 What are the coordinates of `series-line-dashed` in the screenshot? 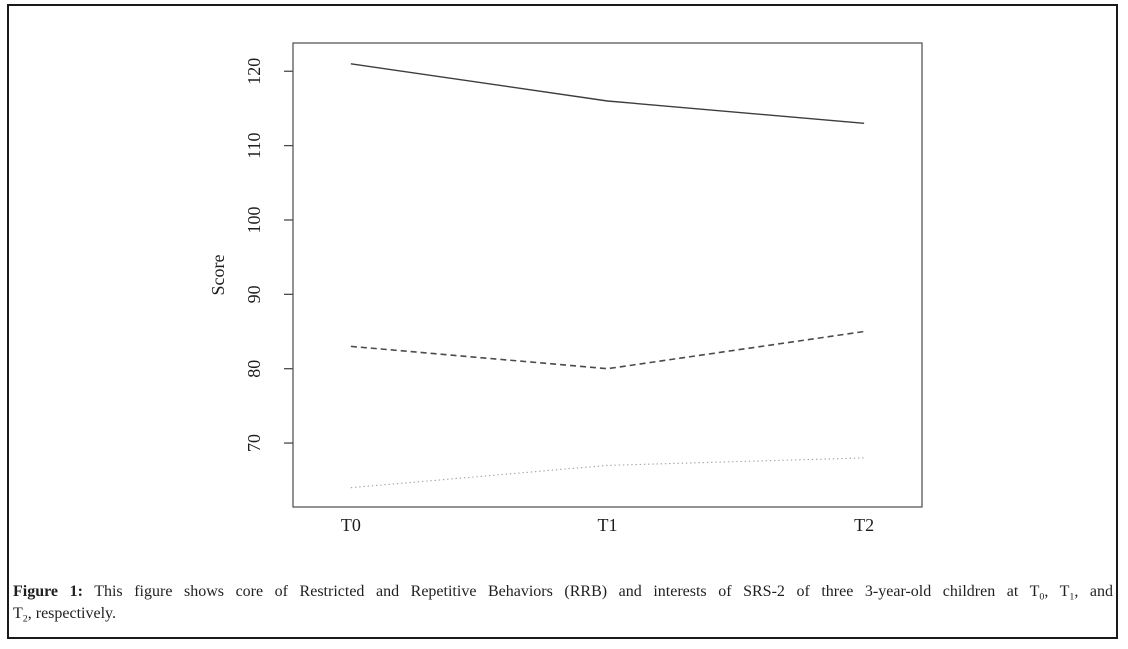 It's located at (607, 350).